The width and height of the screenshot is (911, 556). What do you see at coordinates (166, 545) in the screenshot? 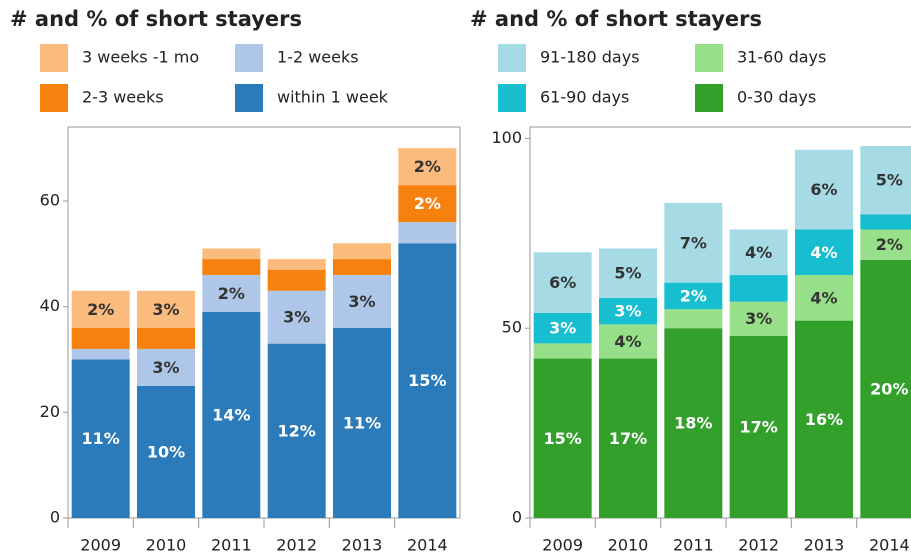
I see `x-tick-label: 2010` at bounding box center [166, 545].